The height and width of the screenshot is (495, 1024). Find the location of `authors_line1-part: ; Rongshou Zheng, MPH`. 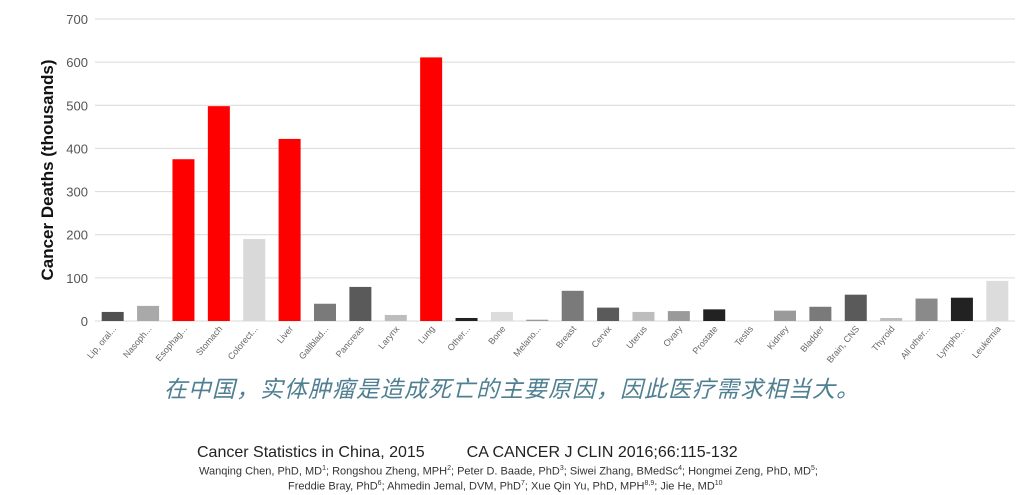

authors_line1-part: ; Rongshou Zheng, MPH is located at coordinates (387, 471).